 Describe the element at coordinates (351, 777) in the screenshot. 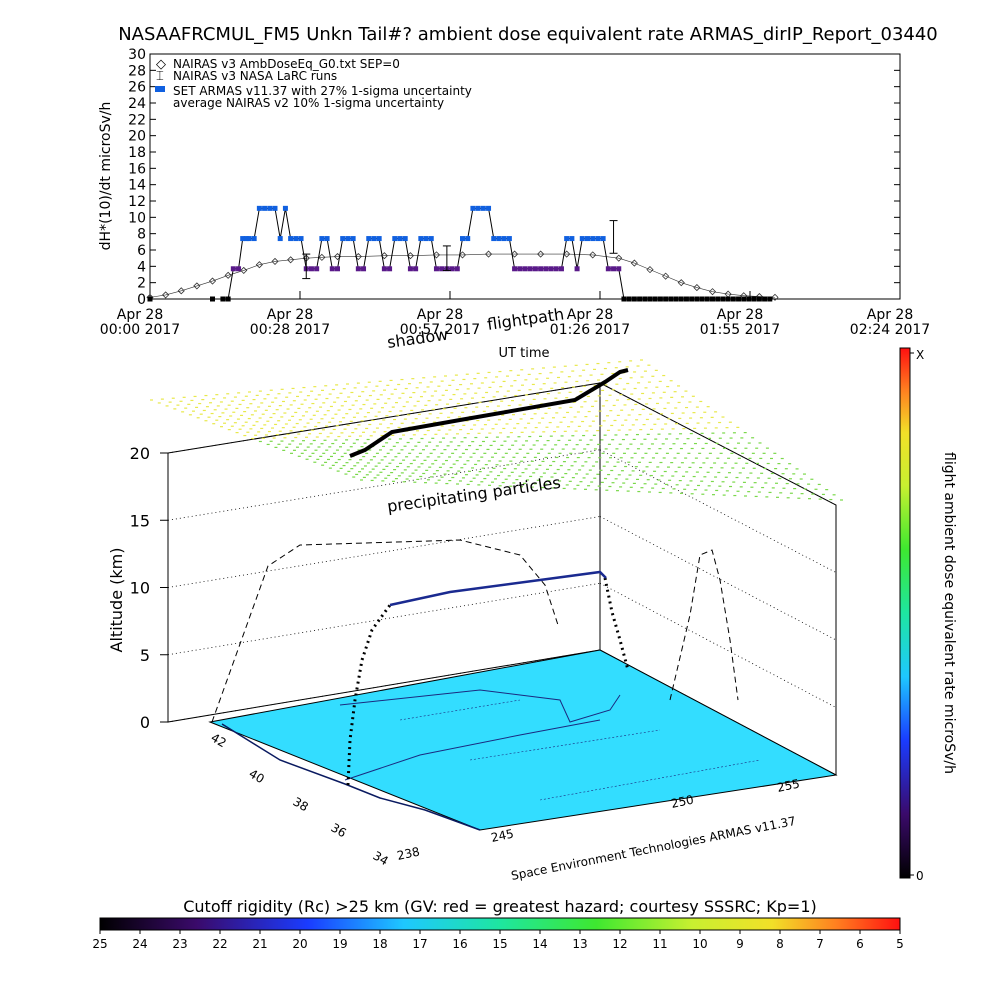

I see `coastline` at that location.